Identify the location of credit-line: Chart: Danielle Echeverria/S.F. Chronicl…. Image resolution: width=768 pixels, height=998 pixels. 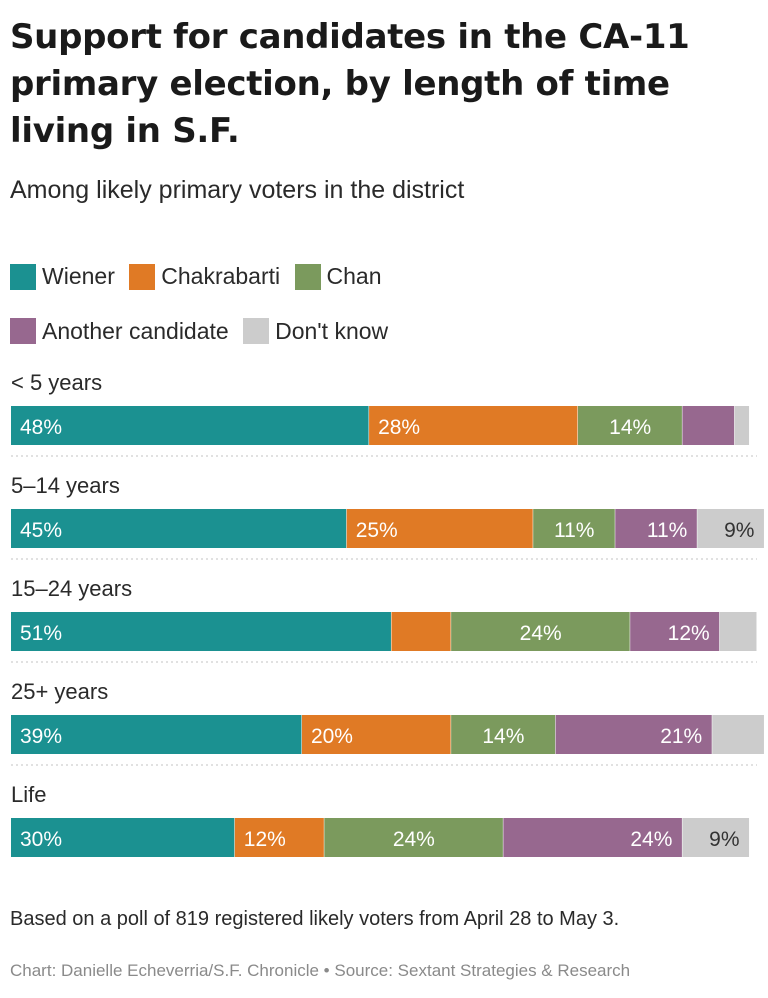
(320, 970).